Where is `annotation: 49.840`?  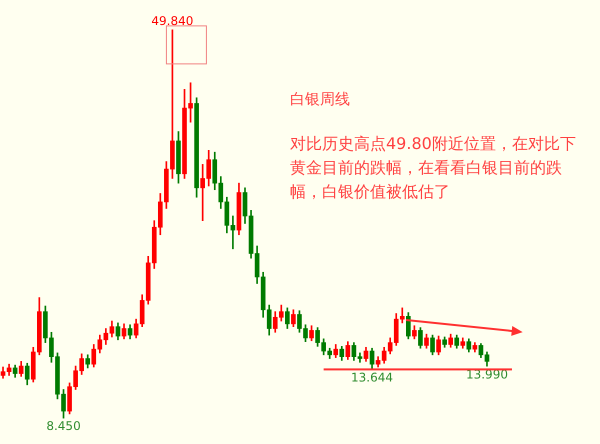
annotation: 49.840 is located at coordinates (172, 21).